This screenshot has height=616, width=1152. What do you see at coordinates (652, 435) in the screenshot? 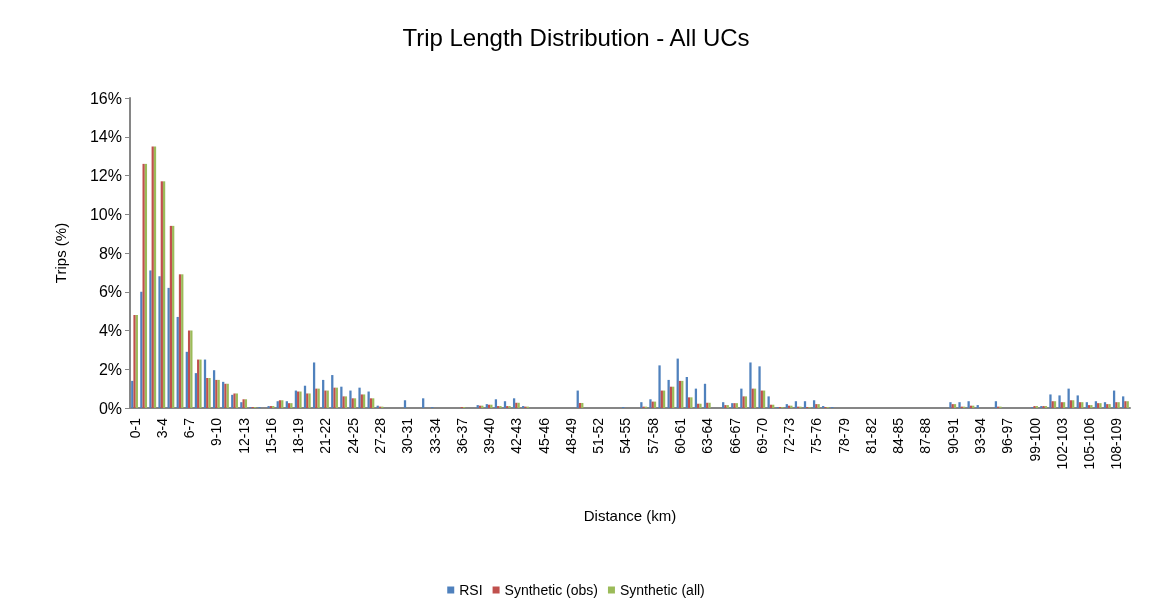
I see `x-tick-label: 57-58` at bounding box center [652, 435].